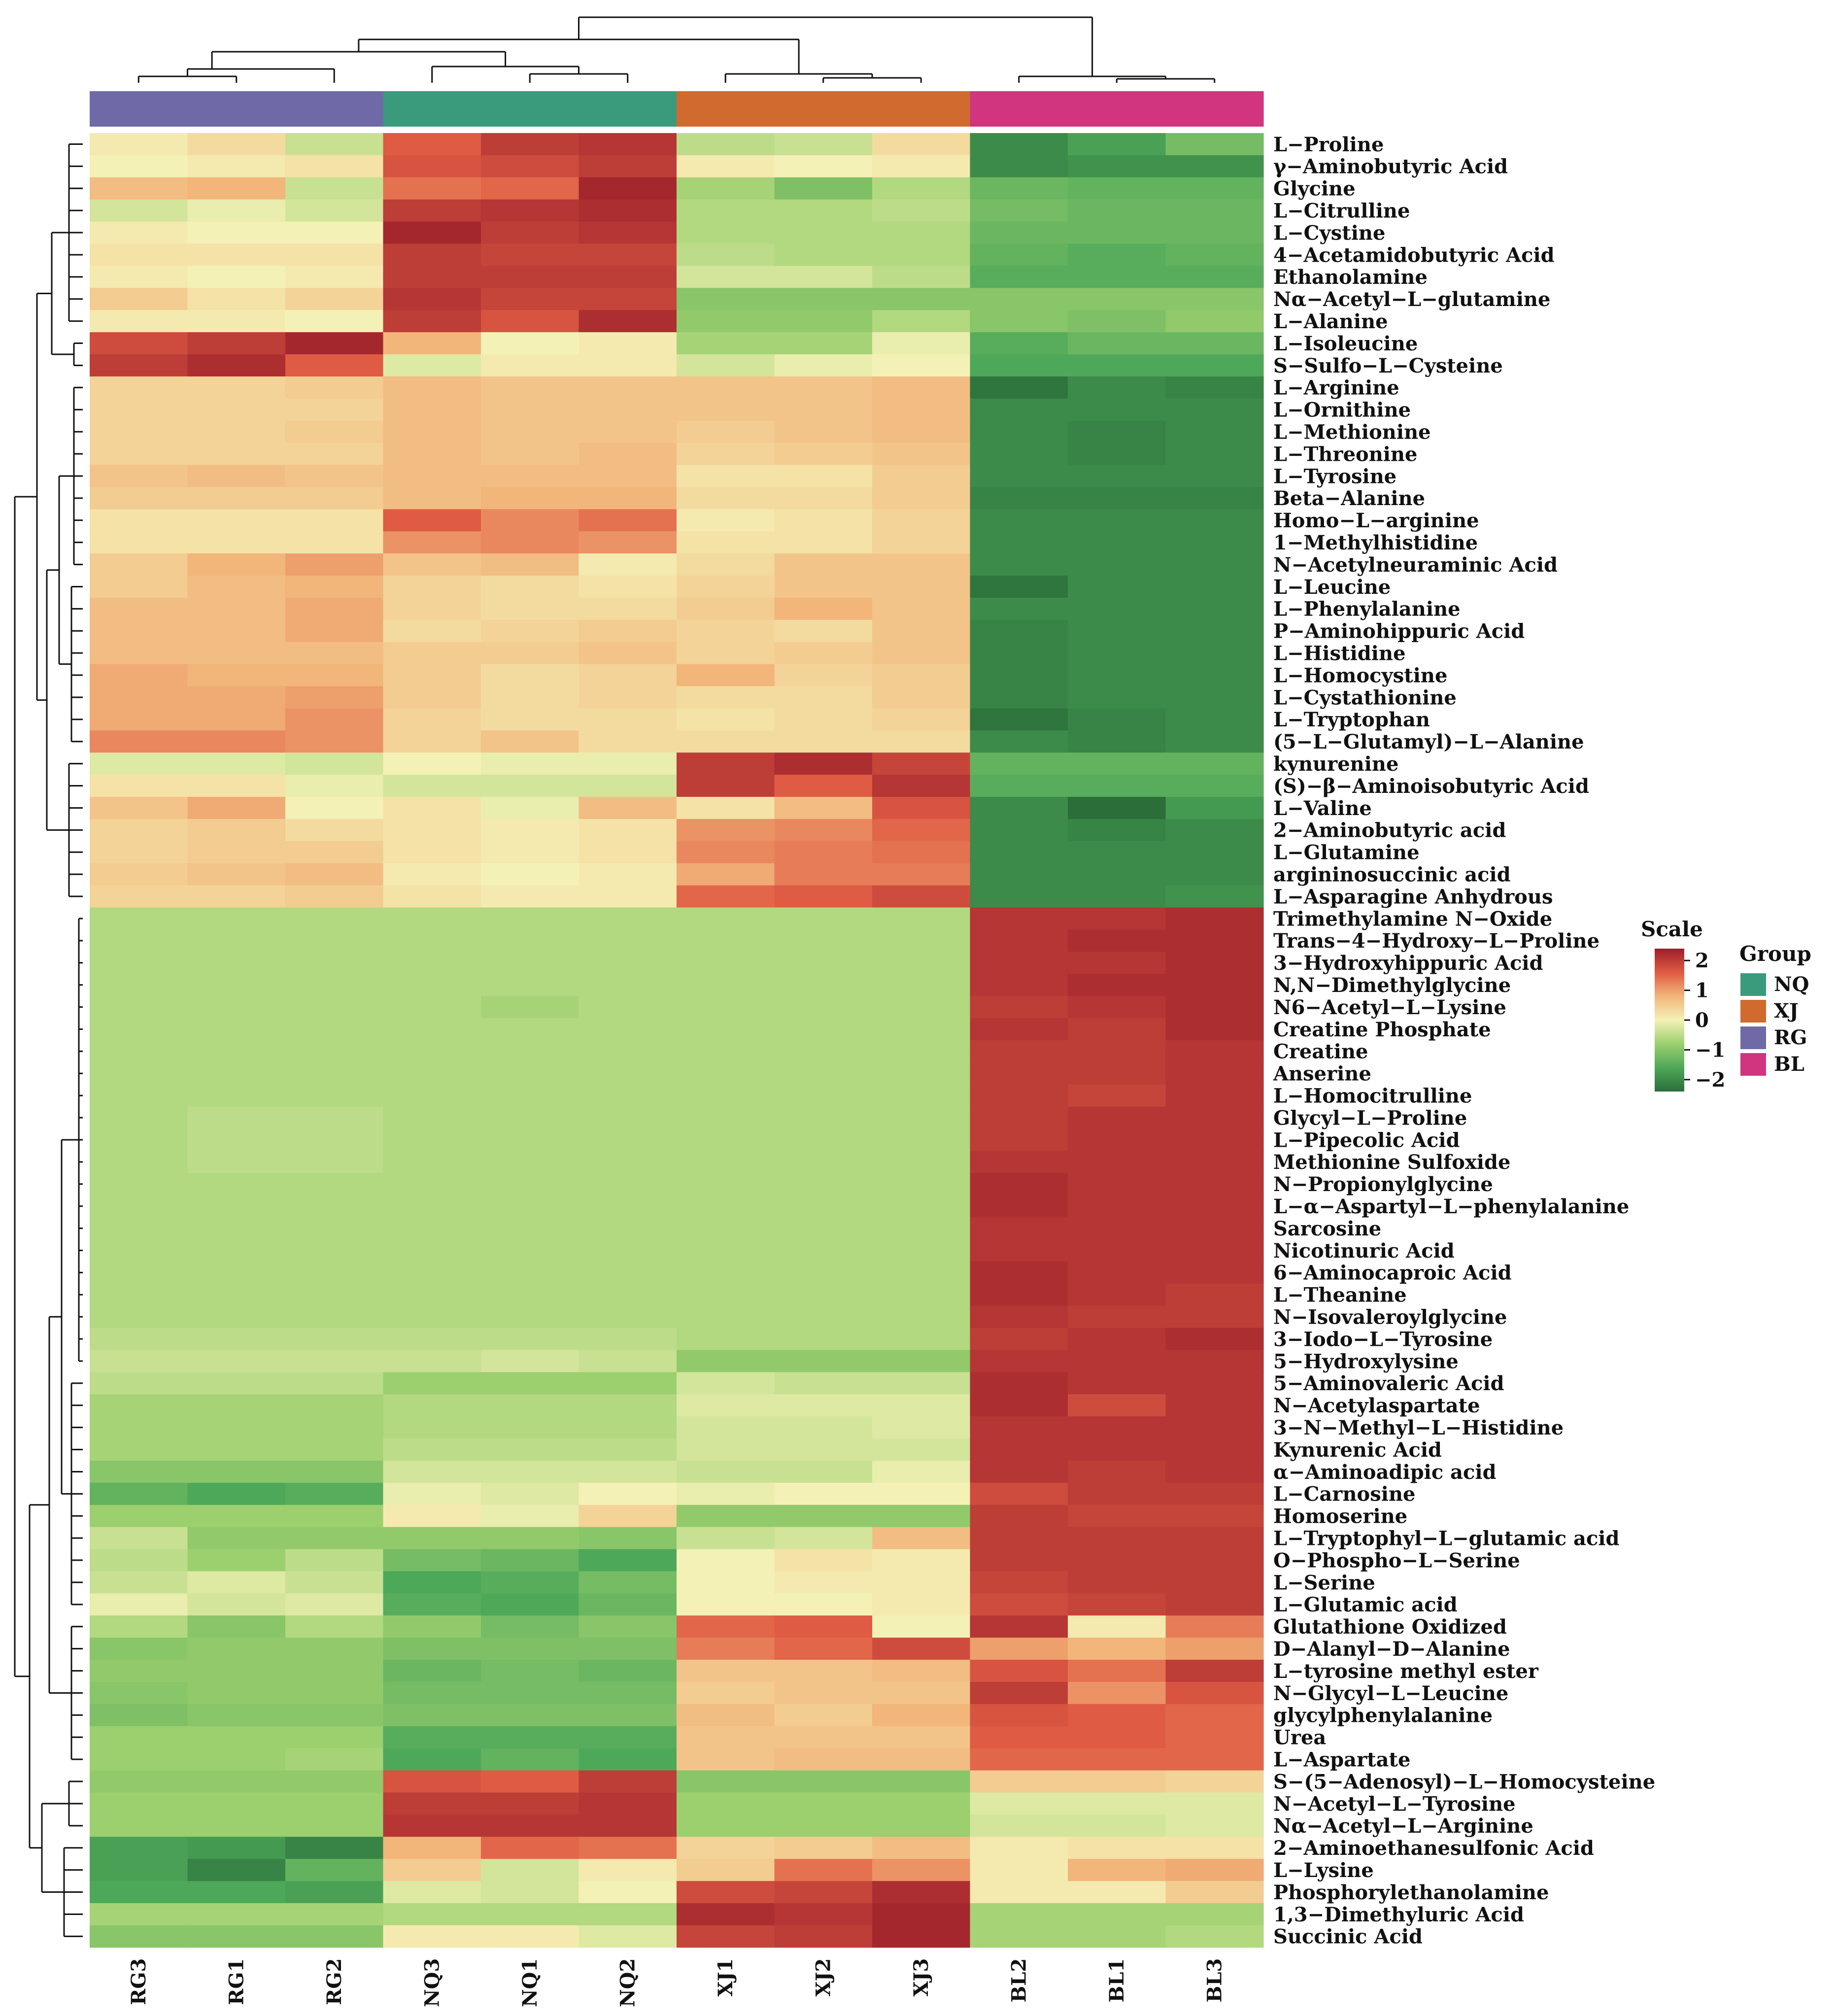  I want to click on group-legend-label: BL, so click(1789, 1064).